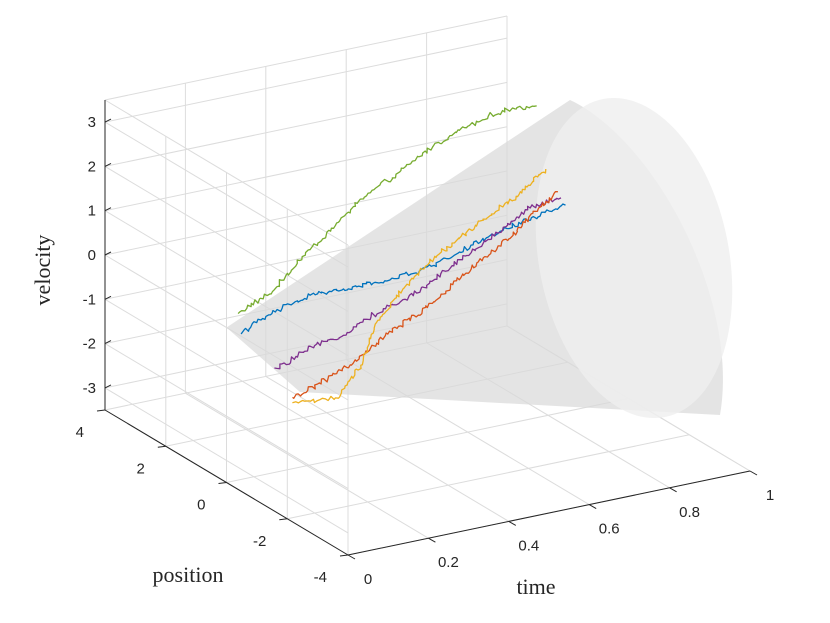 Image resolution: width=830 pixels, height=623 pixels. Describe the element at coordinates (92, 255) in the screenshot. I see `z-tick-label: 0` at that location.